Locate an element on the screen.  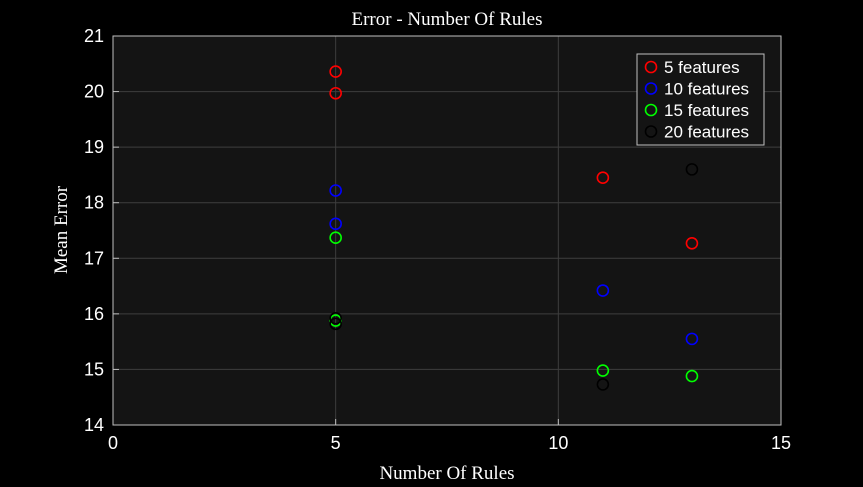
legend-label: 20 features is located at coordinates (706, 132).